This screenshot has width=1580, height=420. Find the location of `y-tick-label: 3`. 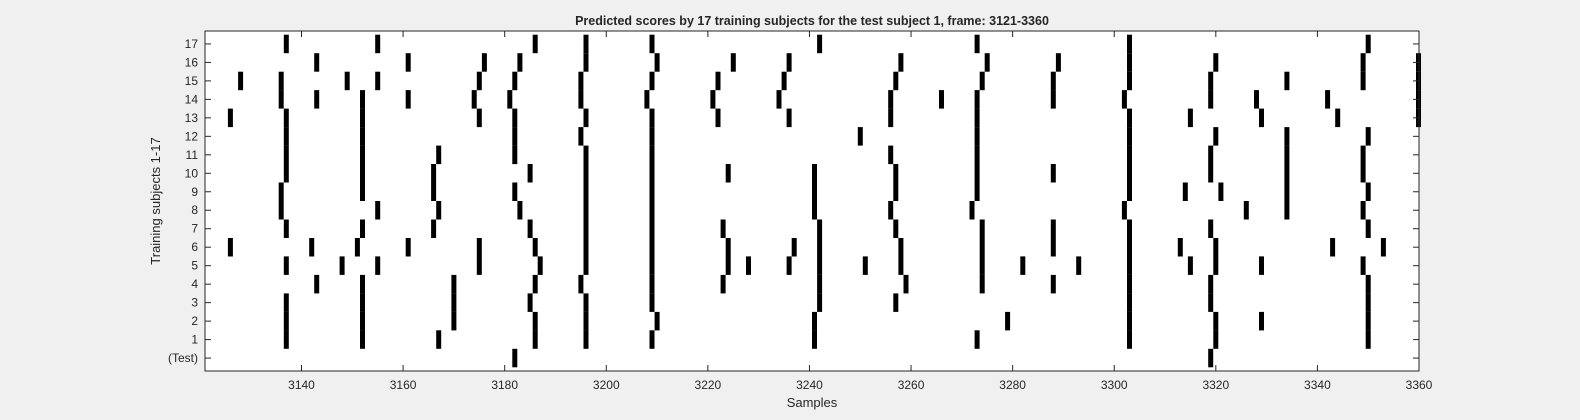

y-tick-label: 3 is located at coordinates (194, 303).